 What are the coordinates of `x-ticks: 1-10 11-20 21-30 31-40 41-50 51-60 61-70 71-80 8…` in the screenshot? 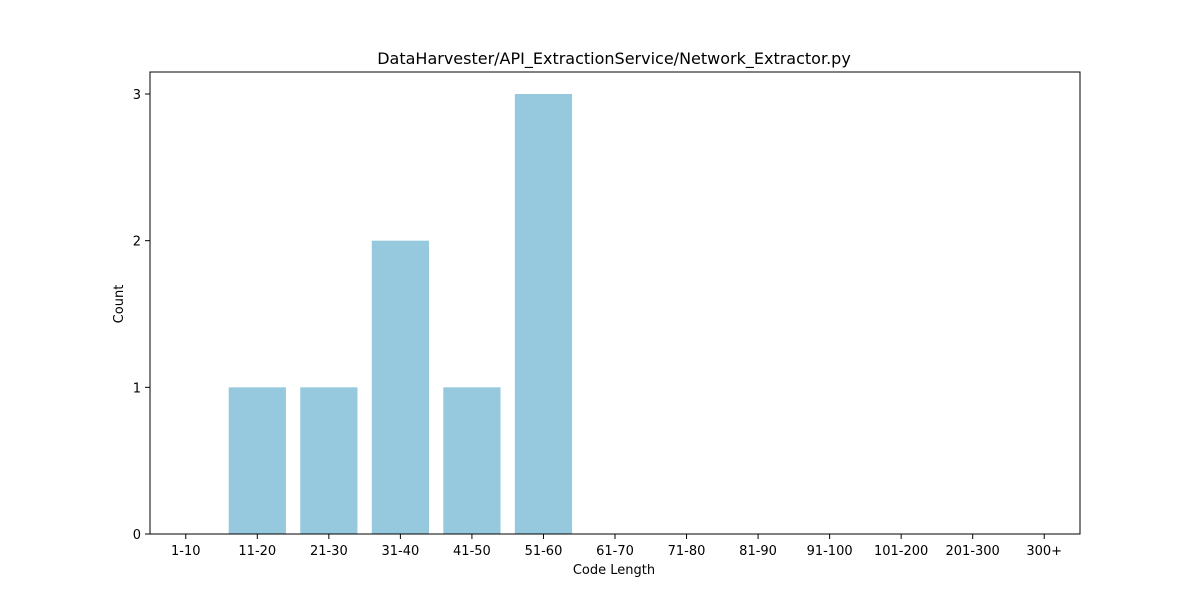 It's located at (616, 546).